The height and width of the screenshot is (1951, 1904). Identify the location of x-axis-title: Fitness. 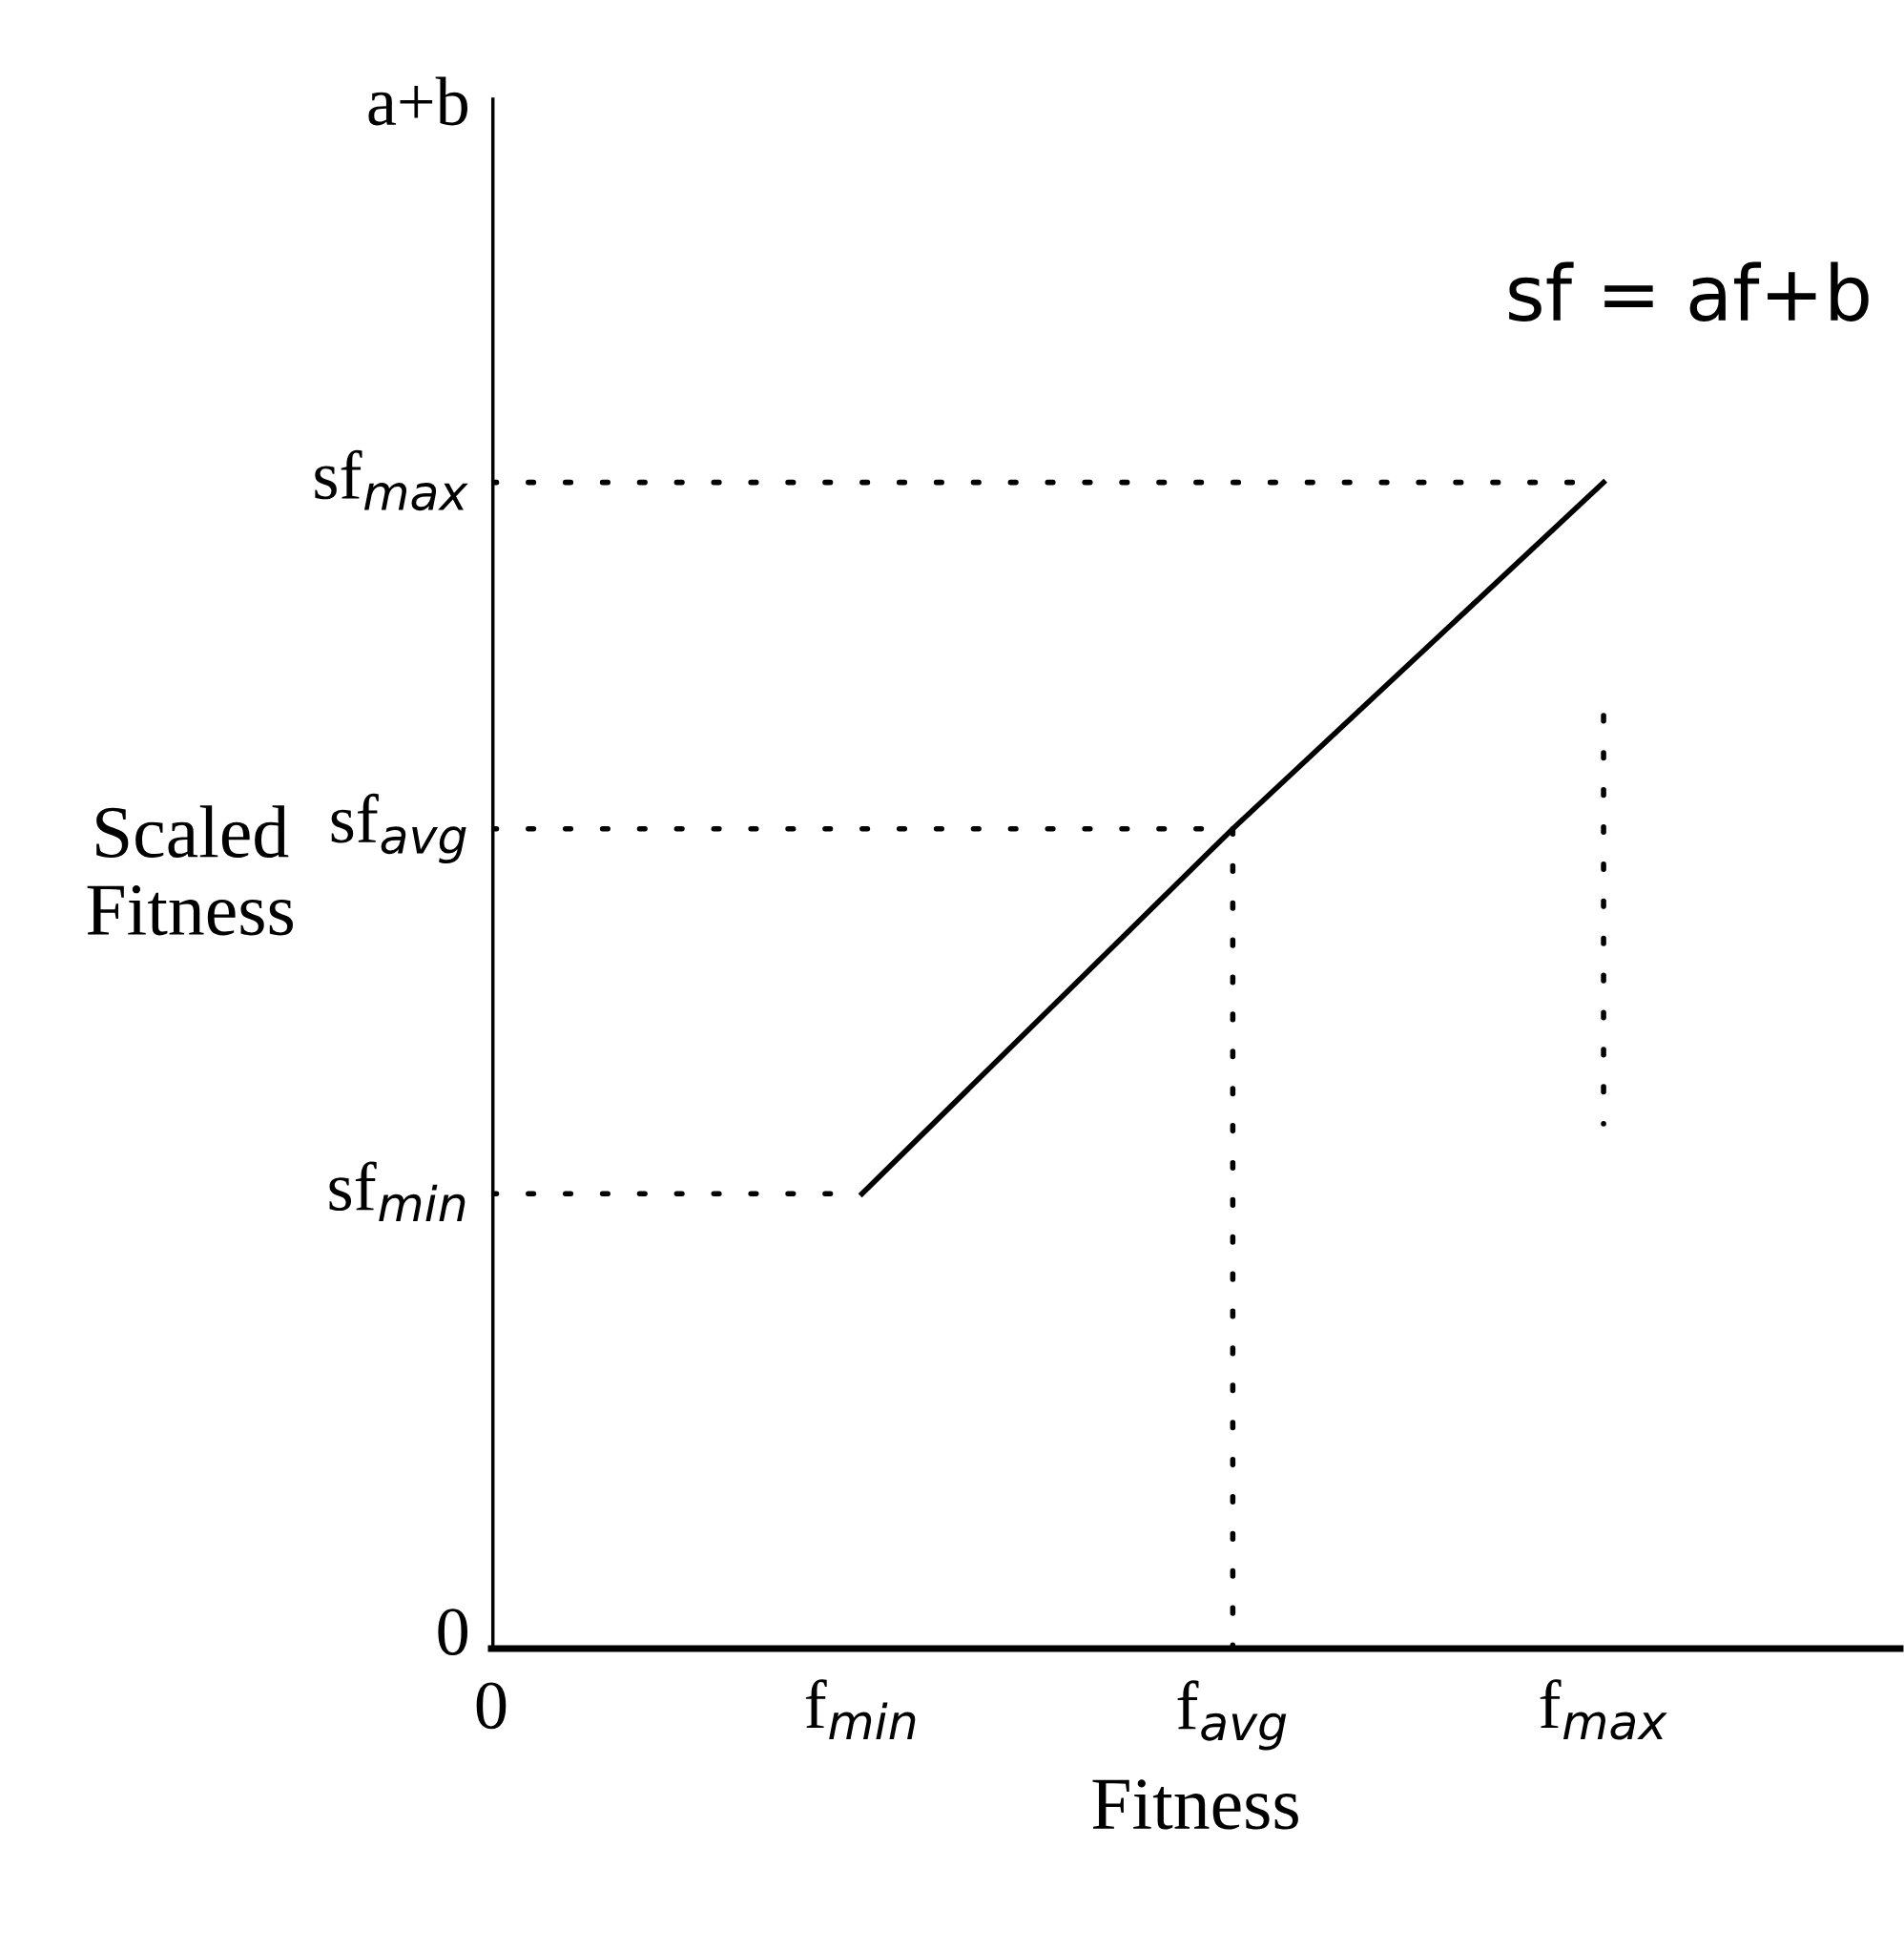
(1195, 1805).